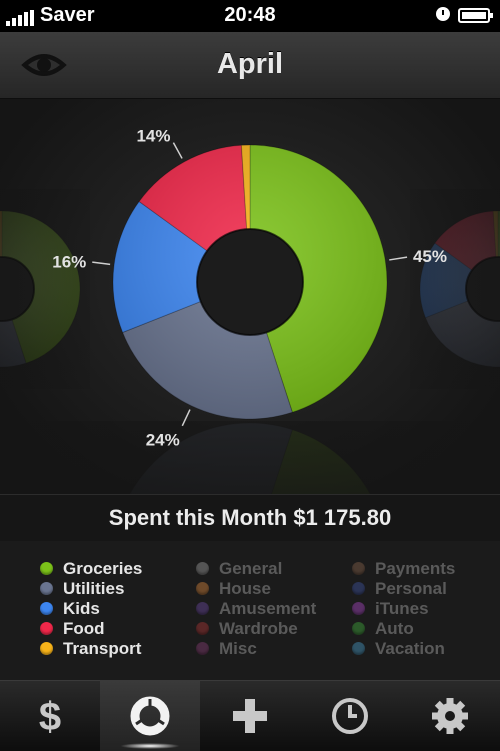 The width and height of the screenshot is (500, 751). Describe the element at coordinates (153, 135) in the screenshot. I see `percent-label: 14%` at that location.